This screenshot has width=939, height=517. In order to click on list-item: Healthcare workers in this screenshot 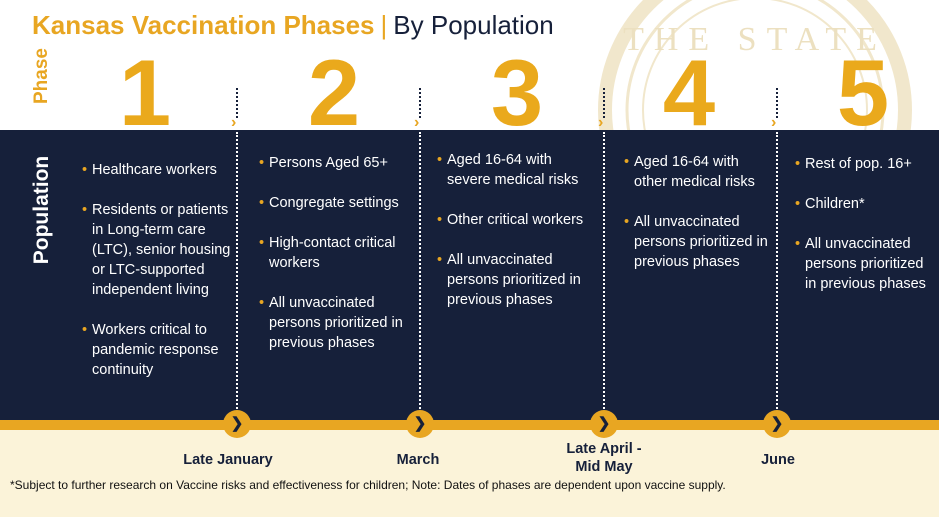, I will do `click(157, 170)`.